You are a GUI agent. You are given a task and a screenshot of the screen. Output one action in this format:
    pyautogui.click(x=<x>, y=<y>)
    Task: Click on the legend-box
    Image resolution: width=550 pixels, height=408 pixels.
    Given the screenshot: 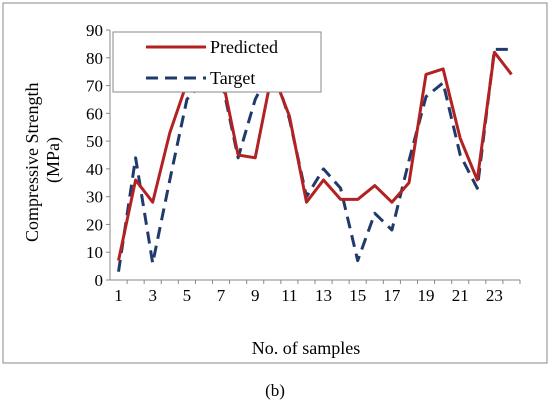 What is the action you would take?
    pyautogui.click(x=217, y=62)
    